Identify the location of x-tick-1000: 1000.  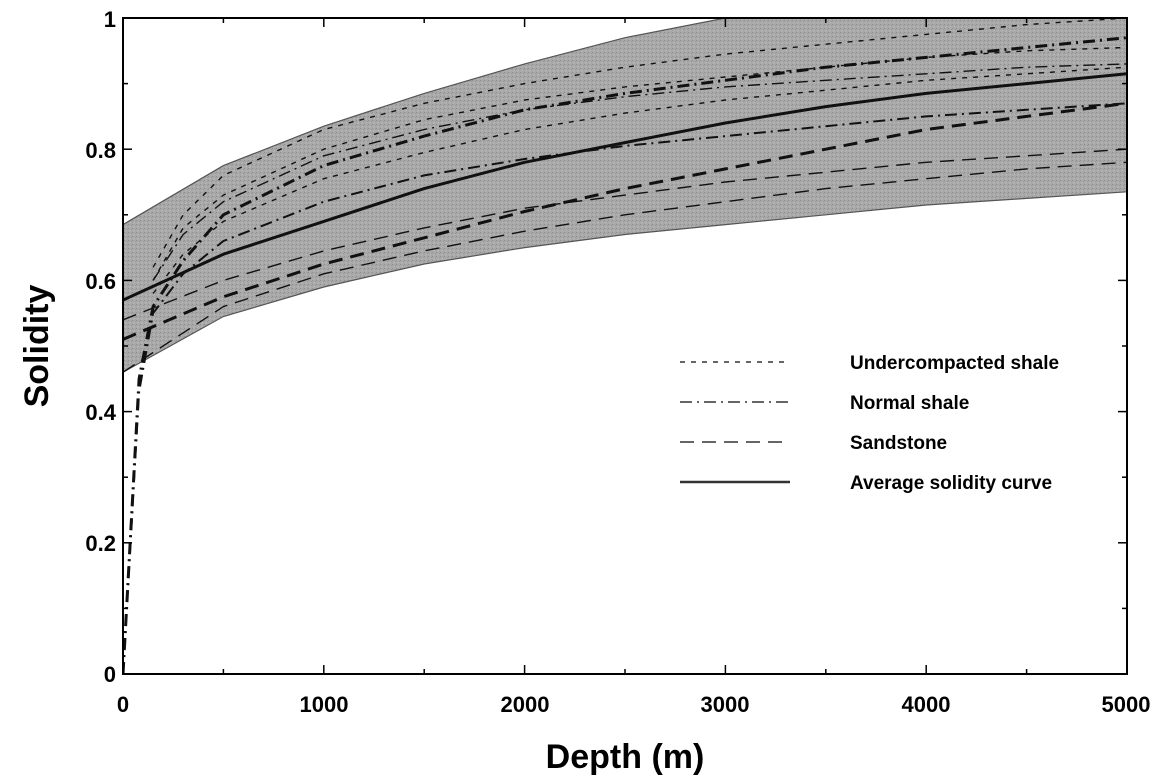
(324, 704).